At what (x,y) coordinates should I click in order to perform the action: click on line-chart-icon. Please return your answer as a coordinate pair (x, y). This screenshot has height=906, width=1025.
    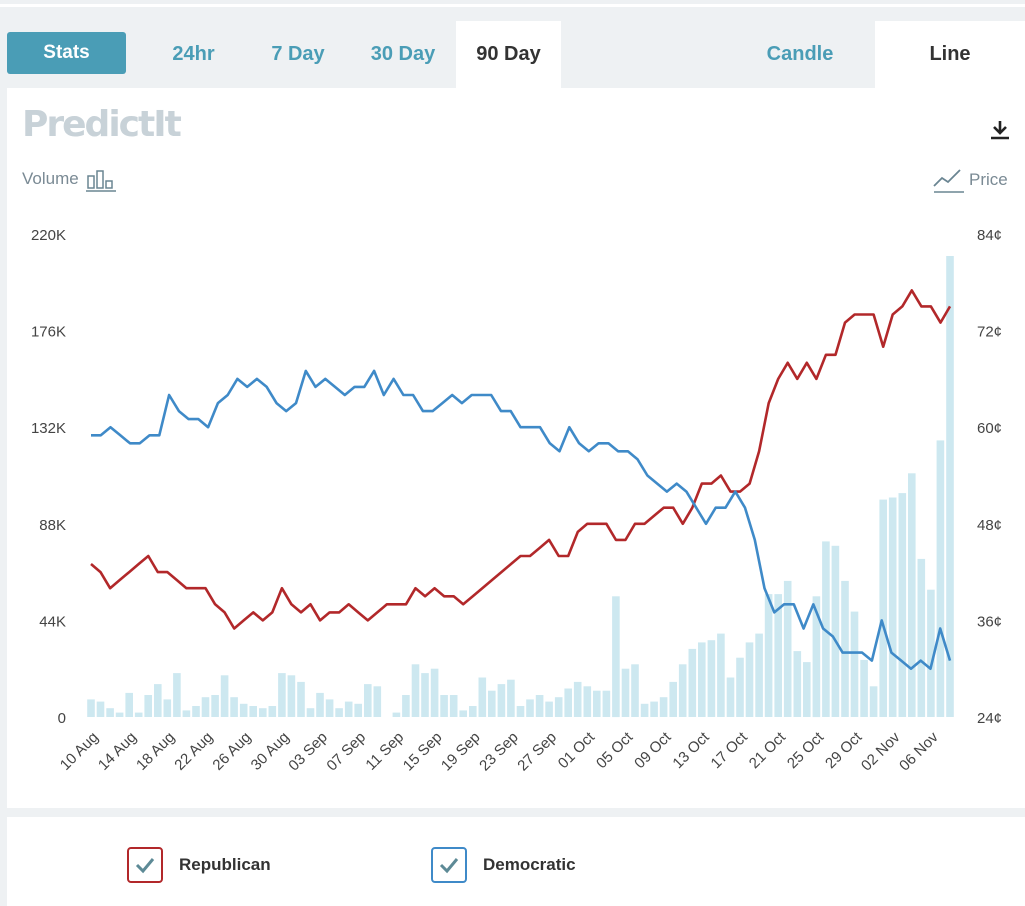
    Looking at the image, I should click on (948, 181).